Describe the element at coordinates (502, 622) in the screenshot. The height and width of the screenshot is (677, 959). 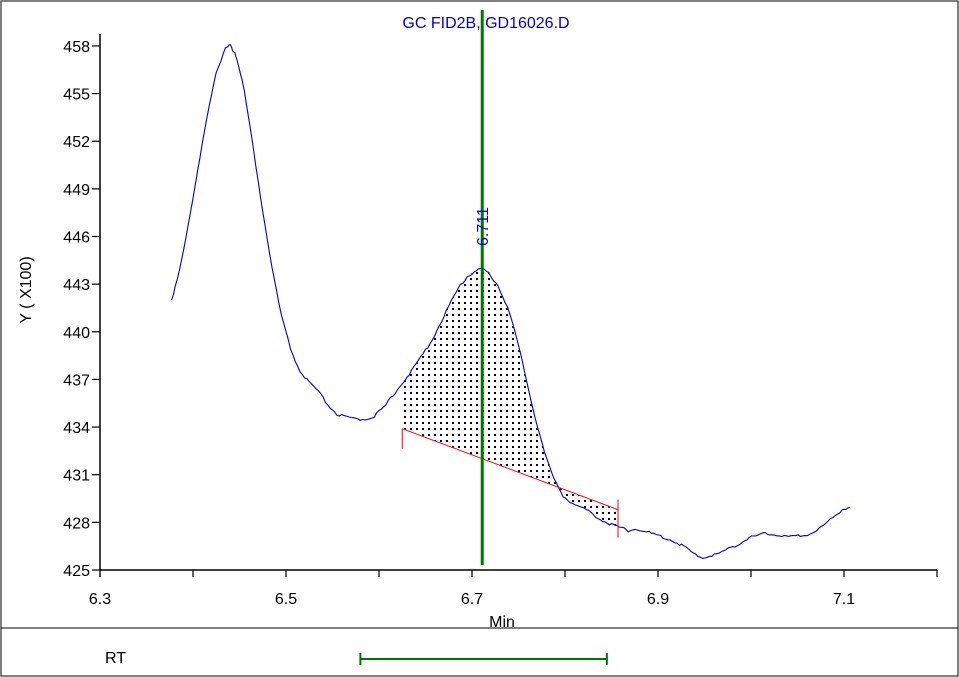
I see `x-axis-label: Min` at that location.